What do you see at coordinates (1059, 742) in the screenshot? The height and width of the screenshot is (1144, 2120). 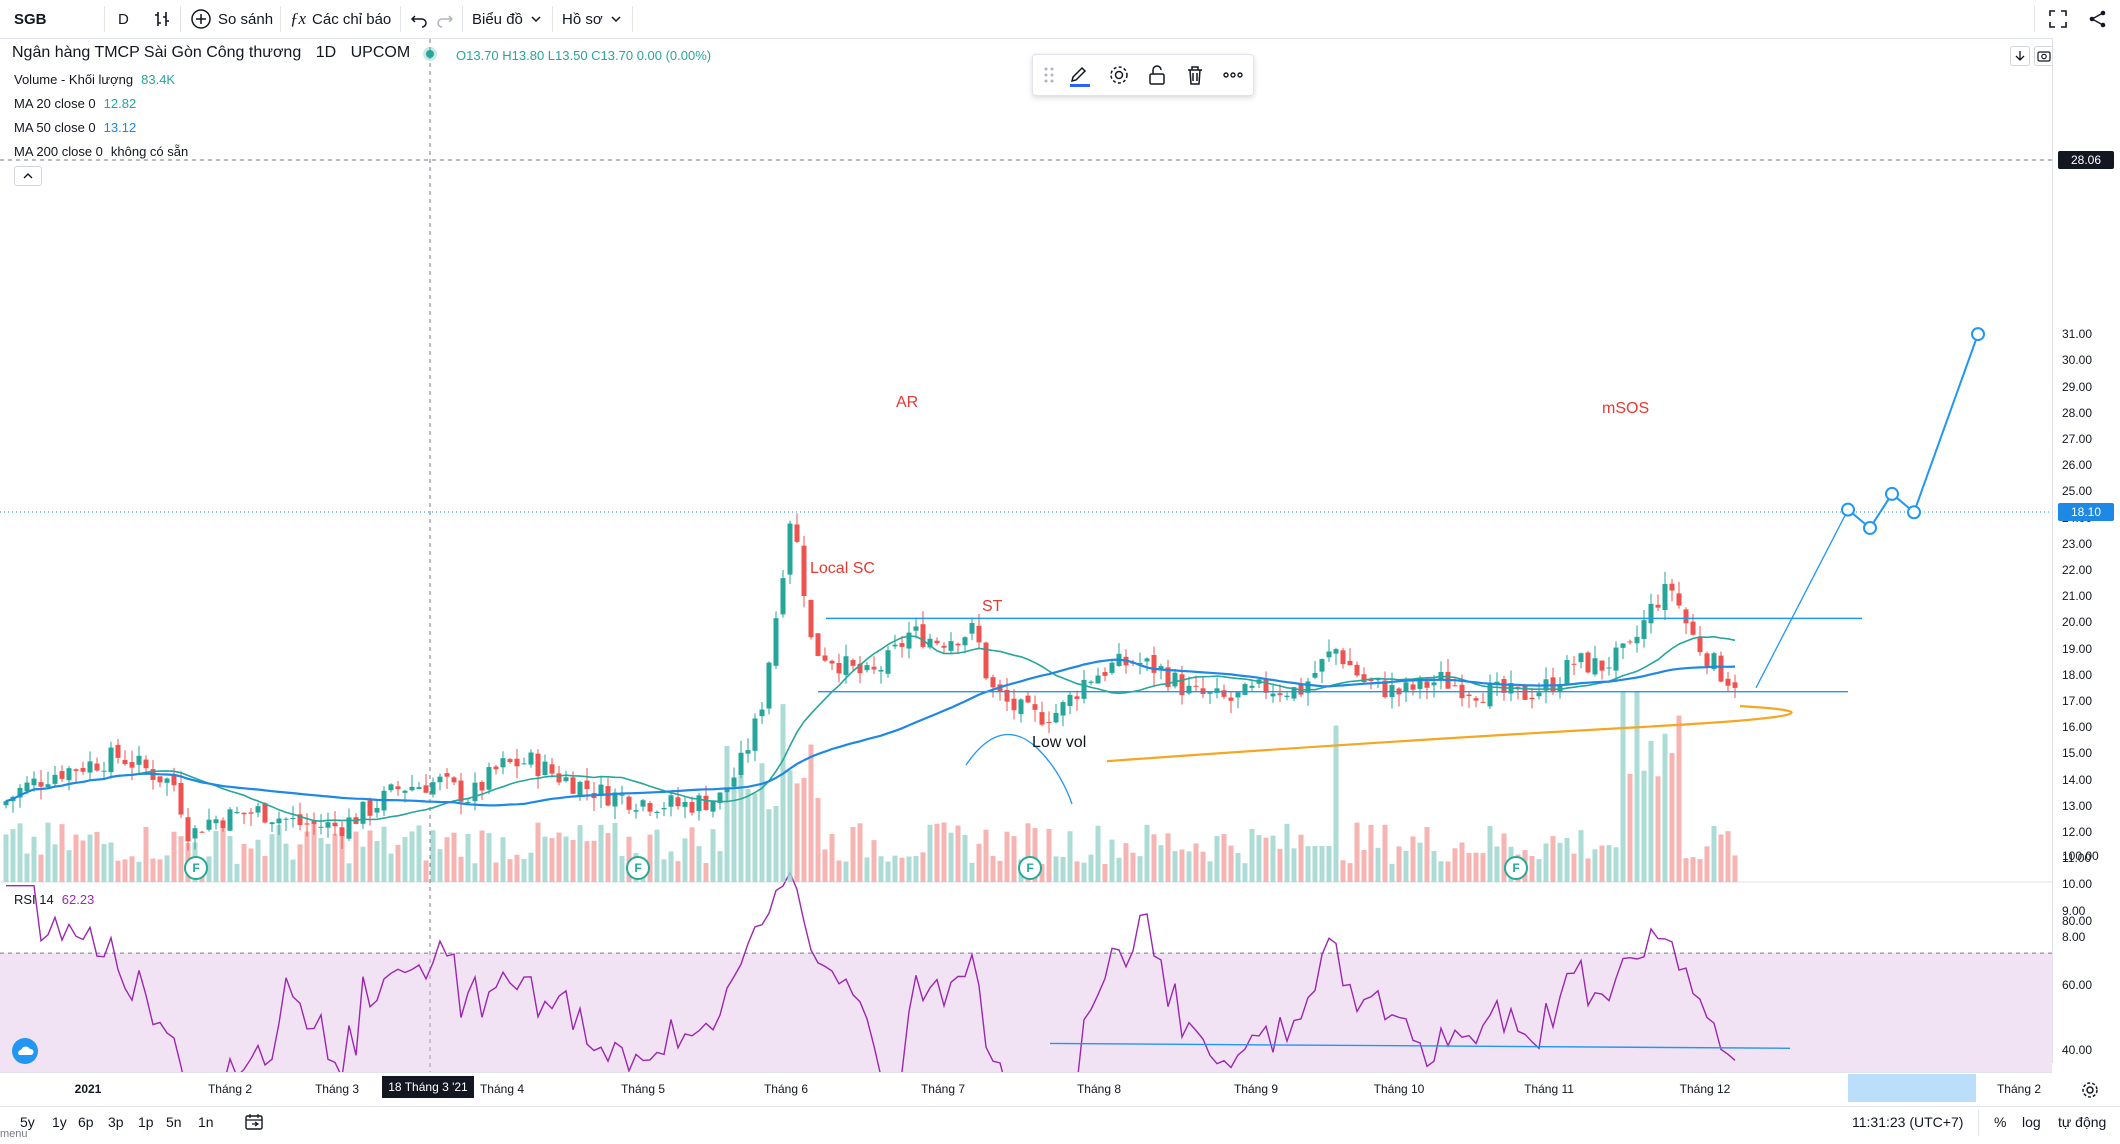 I see `annotation-low-vol: Low vol` at bounding box center [1059, 742].